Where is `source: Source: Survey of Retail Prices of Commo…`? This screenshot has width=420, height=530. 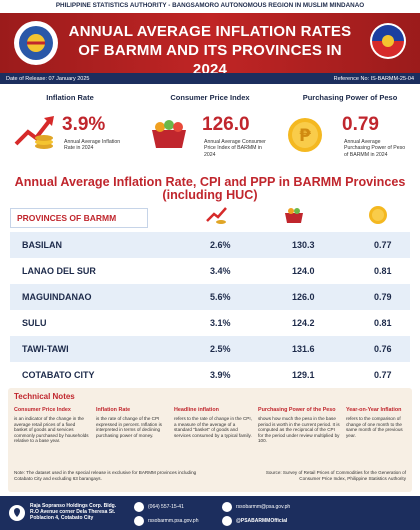 source: Source: Survey of Retail Prices of Commo… is located at coordinates (335, 475).